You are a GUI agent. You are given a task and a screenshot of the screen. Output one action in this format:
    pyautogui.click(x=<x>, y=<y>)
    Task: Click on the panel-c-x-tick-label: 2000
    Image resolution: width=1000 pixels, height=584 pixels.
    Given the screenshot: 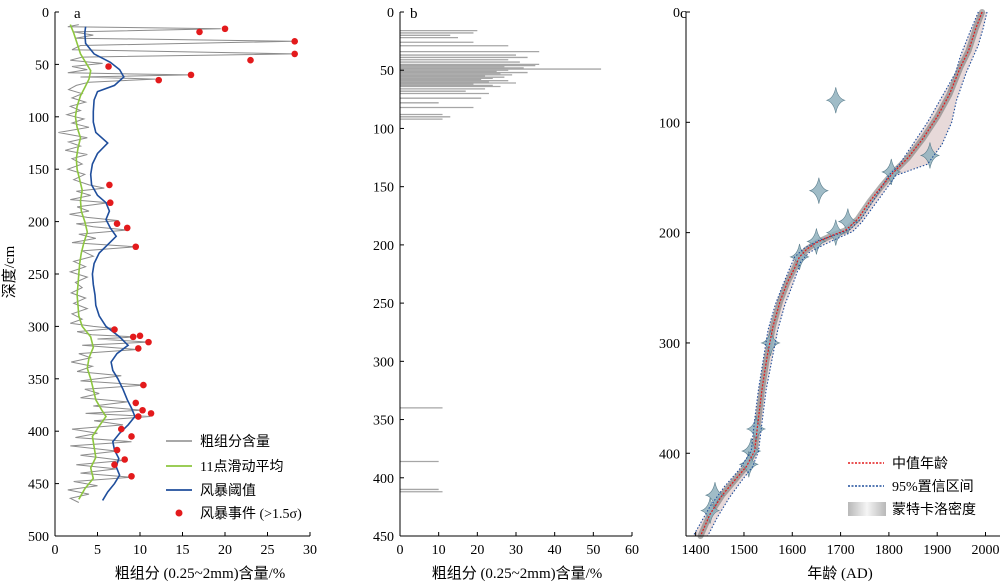 What is the action you would take?
    pyautogui.click(x=986, y=550)
    